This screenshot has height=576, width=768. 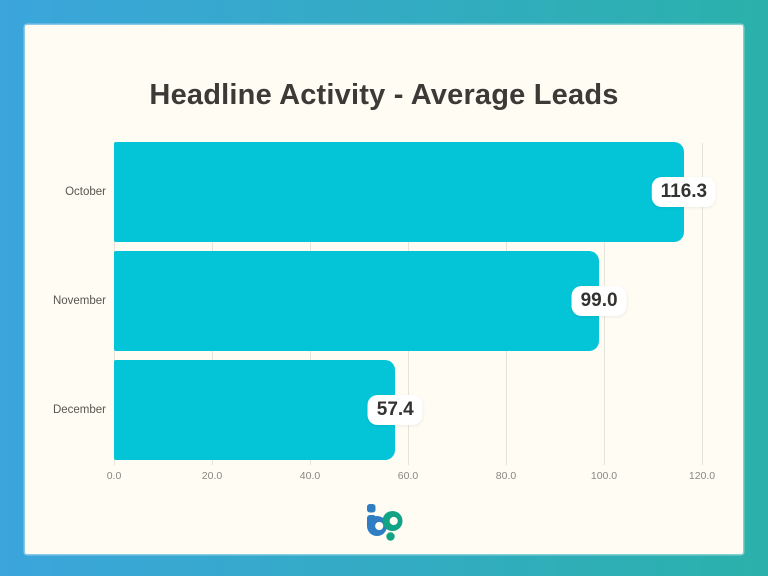 I want to click on value-label: 116.3, so click(x=684, y=192).